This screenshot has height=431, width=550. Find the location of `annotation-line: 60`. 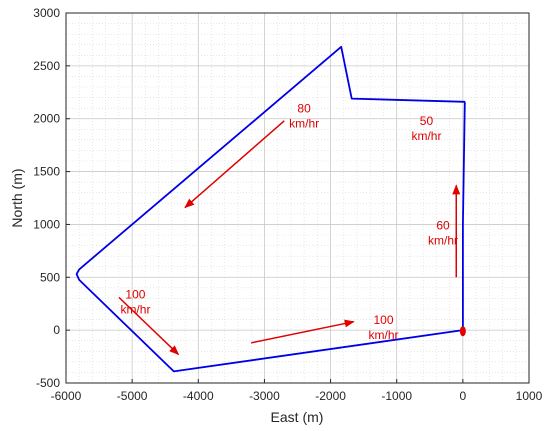

annotation-line: 60 is located at coordinates (443, 226).